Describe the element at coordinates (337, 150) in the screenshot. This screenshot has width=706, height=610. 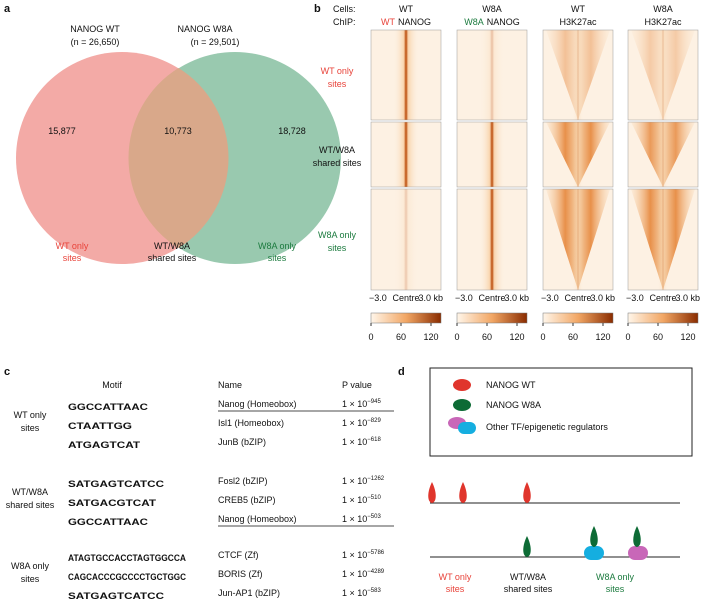
I see `row-label: WT/W8A` at that location.